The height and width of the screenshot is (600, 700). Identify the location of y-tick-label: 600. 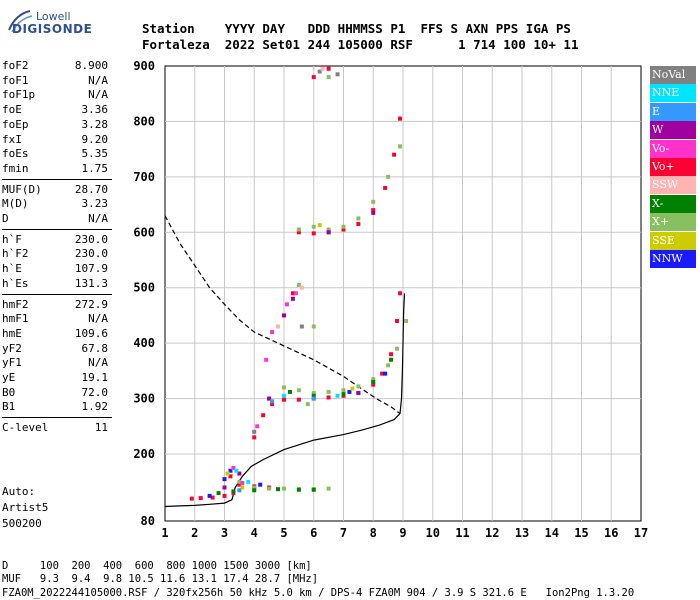
(144, 232).